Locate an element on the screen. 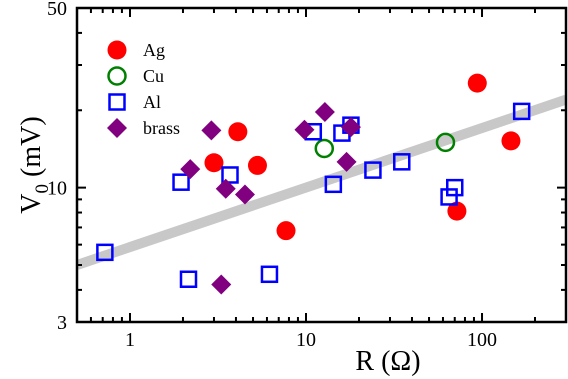 The image size is (568, 379). y-axis-title-subscript: 0 is located at coordinates (42, 189).